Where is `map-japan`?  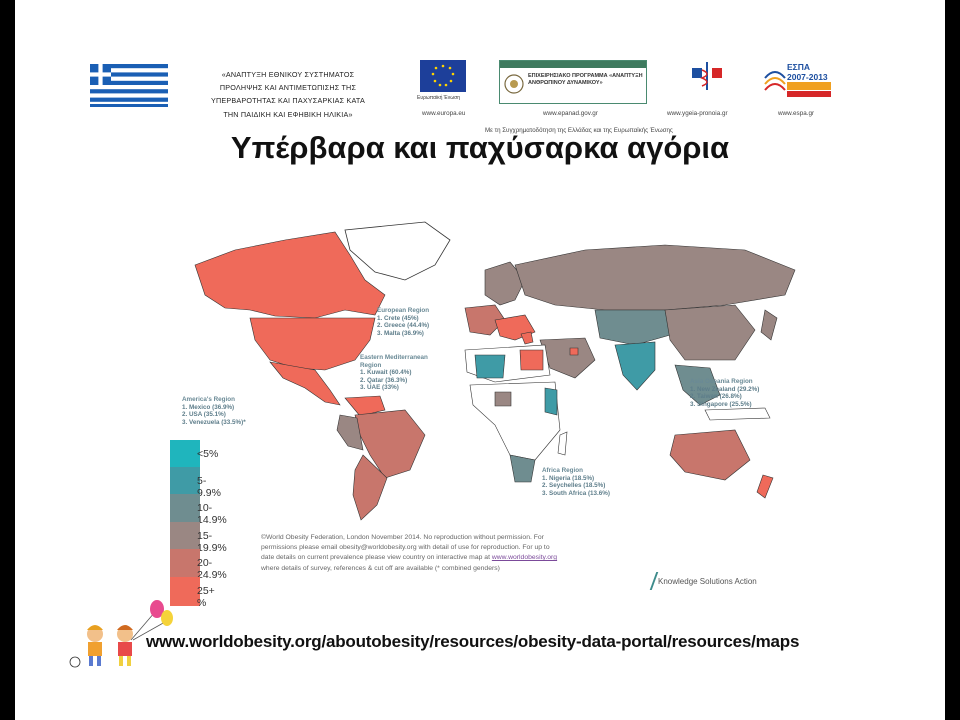
map-japan is located at coordinates (769, 325).